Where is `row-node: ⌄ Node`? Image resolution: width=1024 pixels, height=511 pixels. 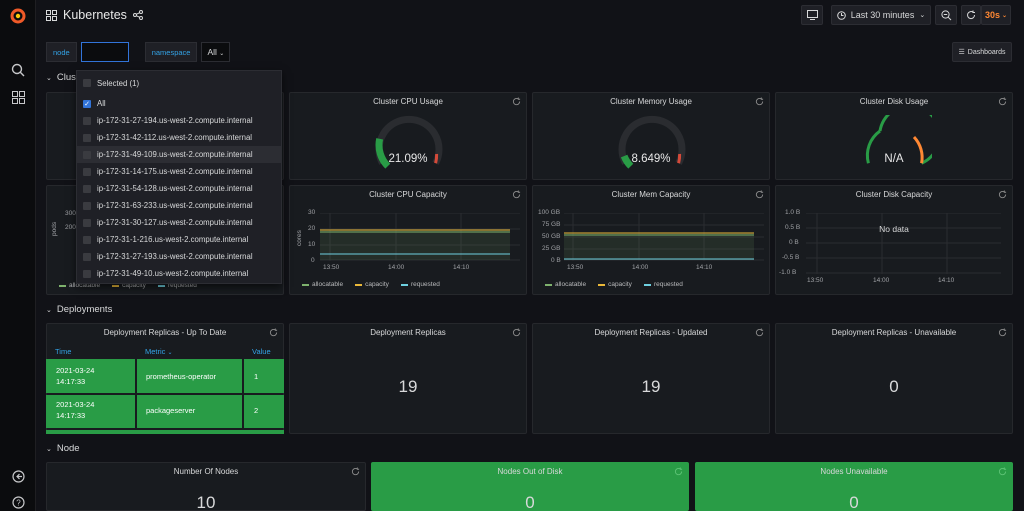 row-node: ⌄ Node is located at coordinates (63, 448).